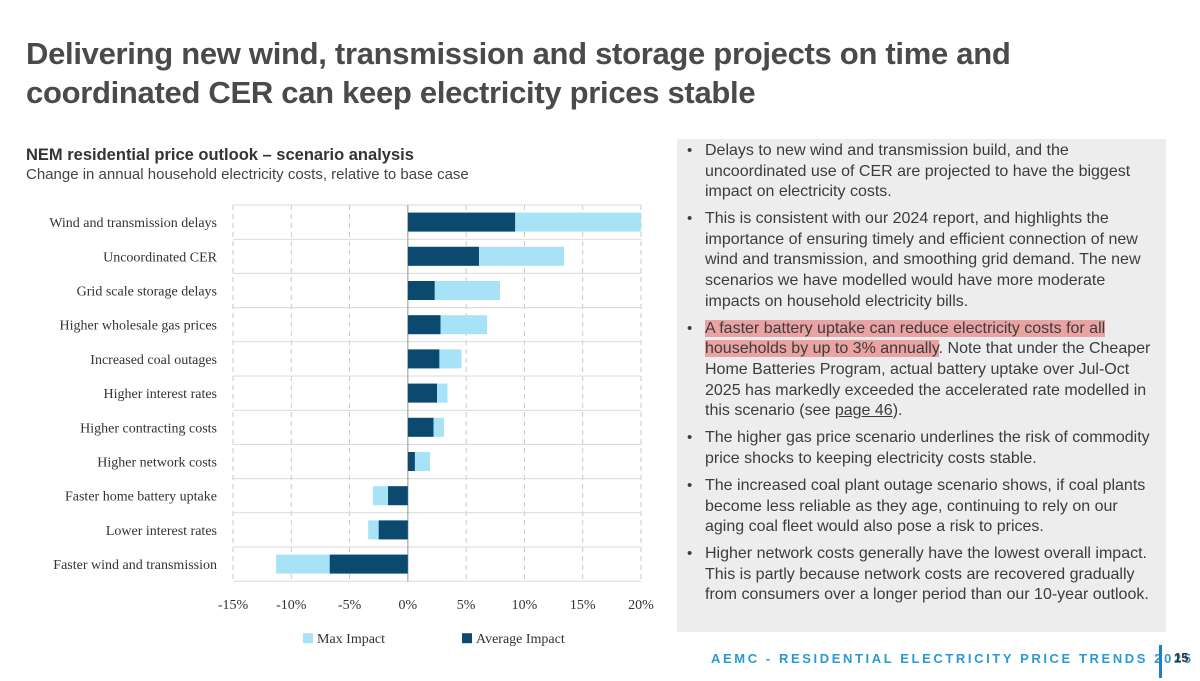 The height and width of the screenshot is (681, 1200). Describe the element at coordinates (141, 497) in the screenshot. I see `category-label: Faster home battery uptake` at that location.